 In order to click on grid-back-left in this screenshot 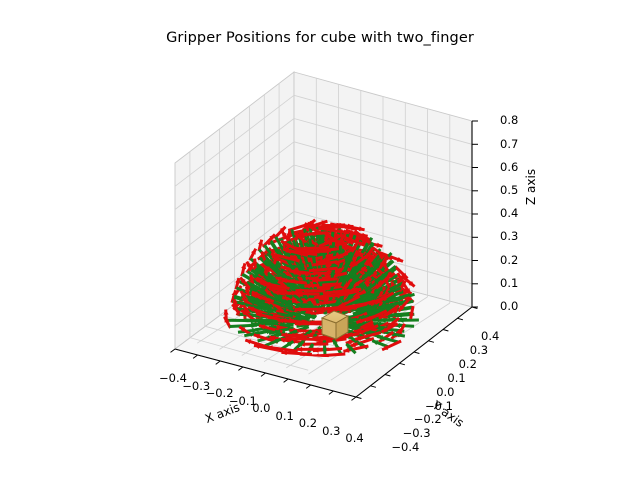, I will do `click(234, 210)`.